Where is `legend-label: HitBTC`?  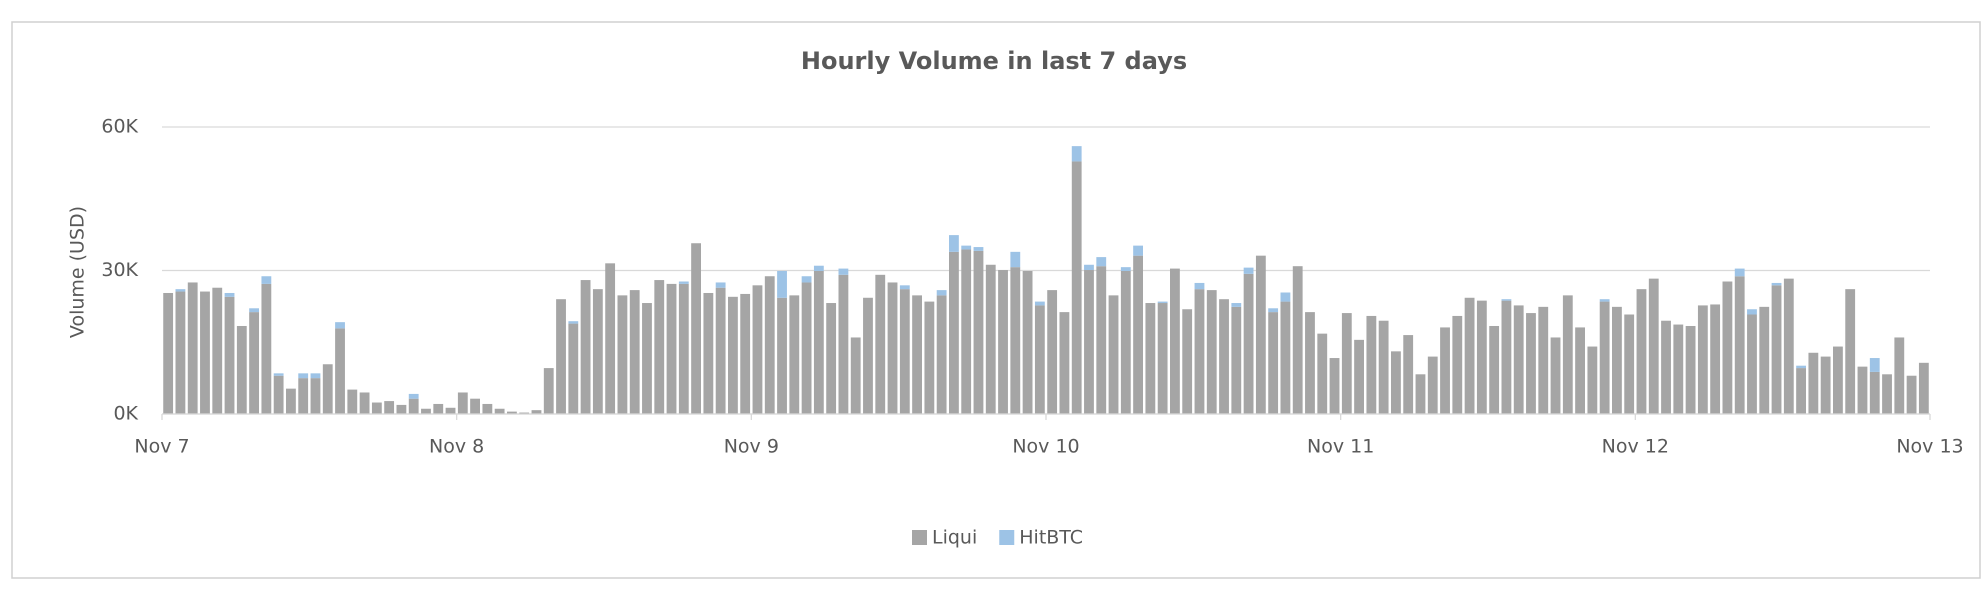
legend-label: HitBTC is located at coordinates (1051, 538).